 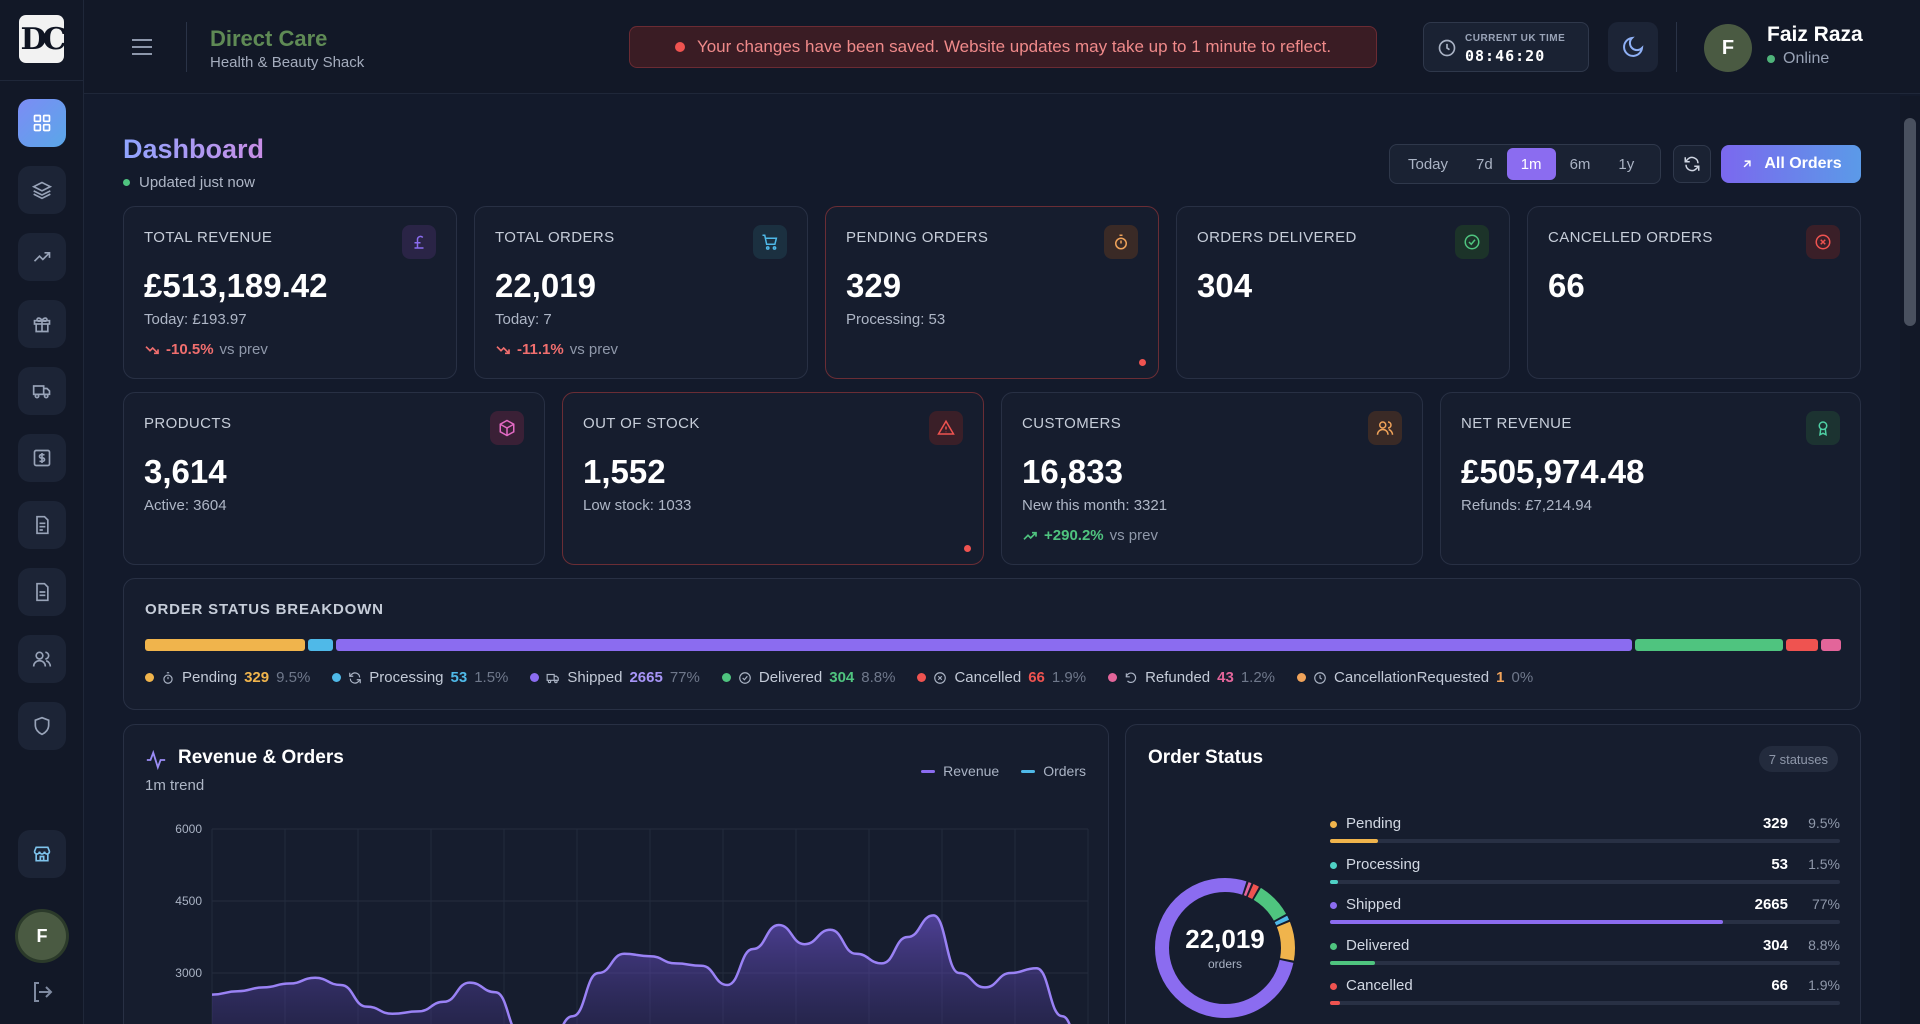 I want to click on sidebar-item-finance, so click(x=42, y=458).